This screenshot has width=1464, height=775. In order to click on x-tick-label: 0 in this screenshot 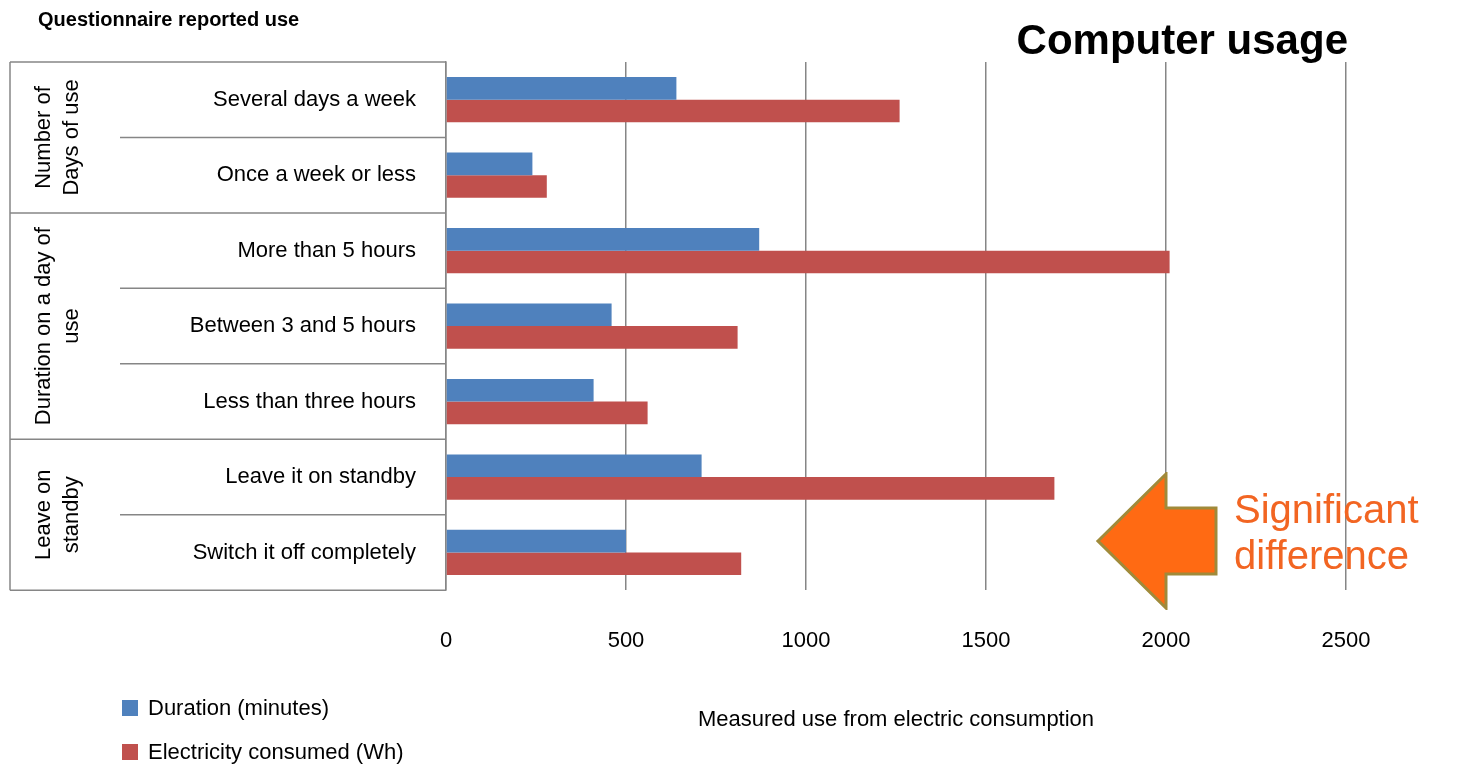, I will do `click(446, 640)`.